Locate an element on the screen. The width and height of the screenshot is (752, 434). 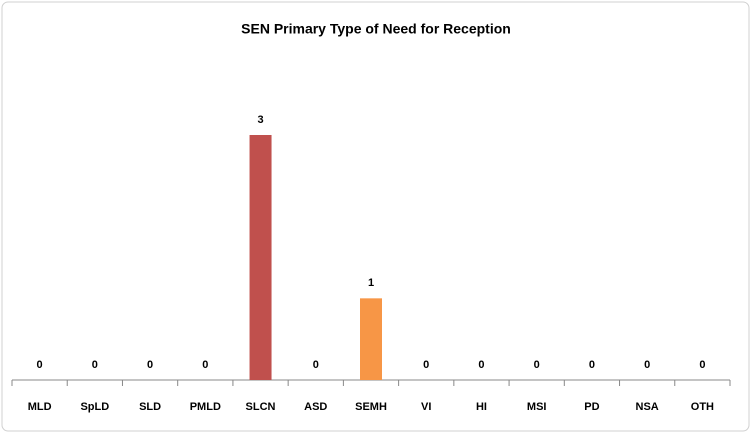
x-tick-label: SLCN is located at coordinates (261, 407).